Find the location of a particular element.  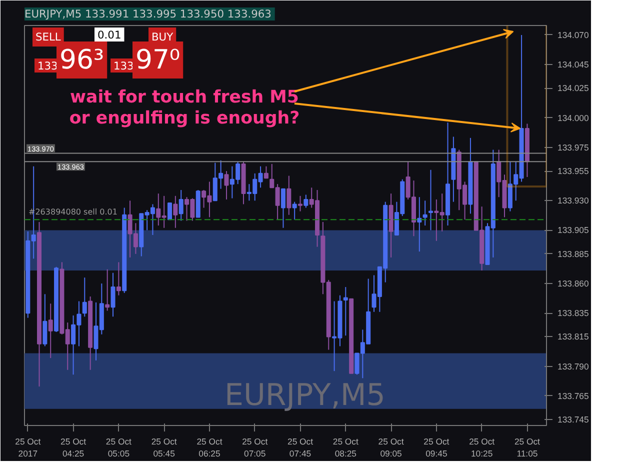

x-tick-label: 25 Oct 05:45 is located at coordinates (164, 447).